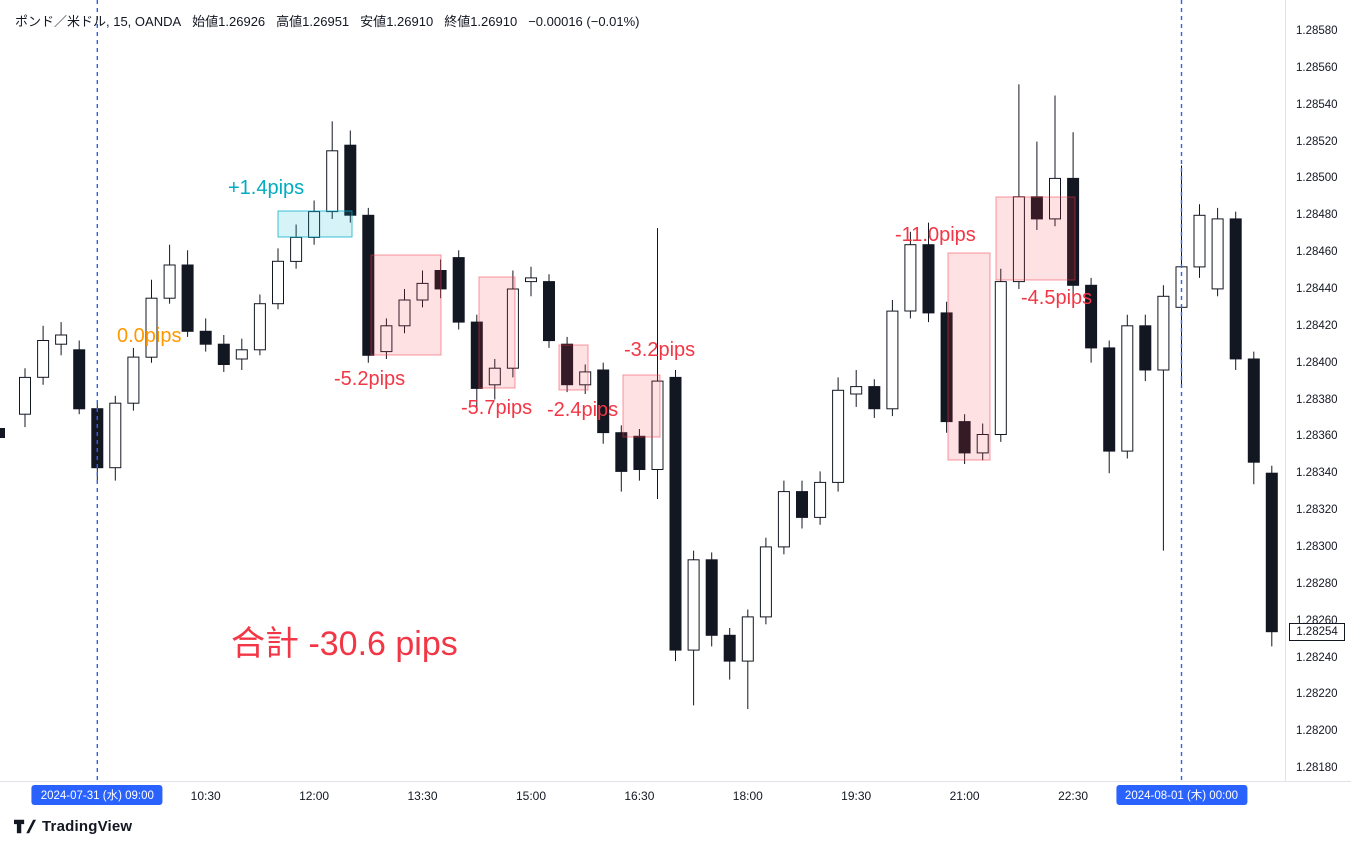 This screenshot has height=843, width=1351. Describe the element at coordinates (314, 796) in the screenshot. I see `time-tick: 12:00` at that location.